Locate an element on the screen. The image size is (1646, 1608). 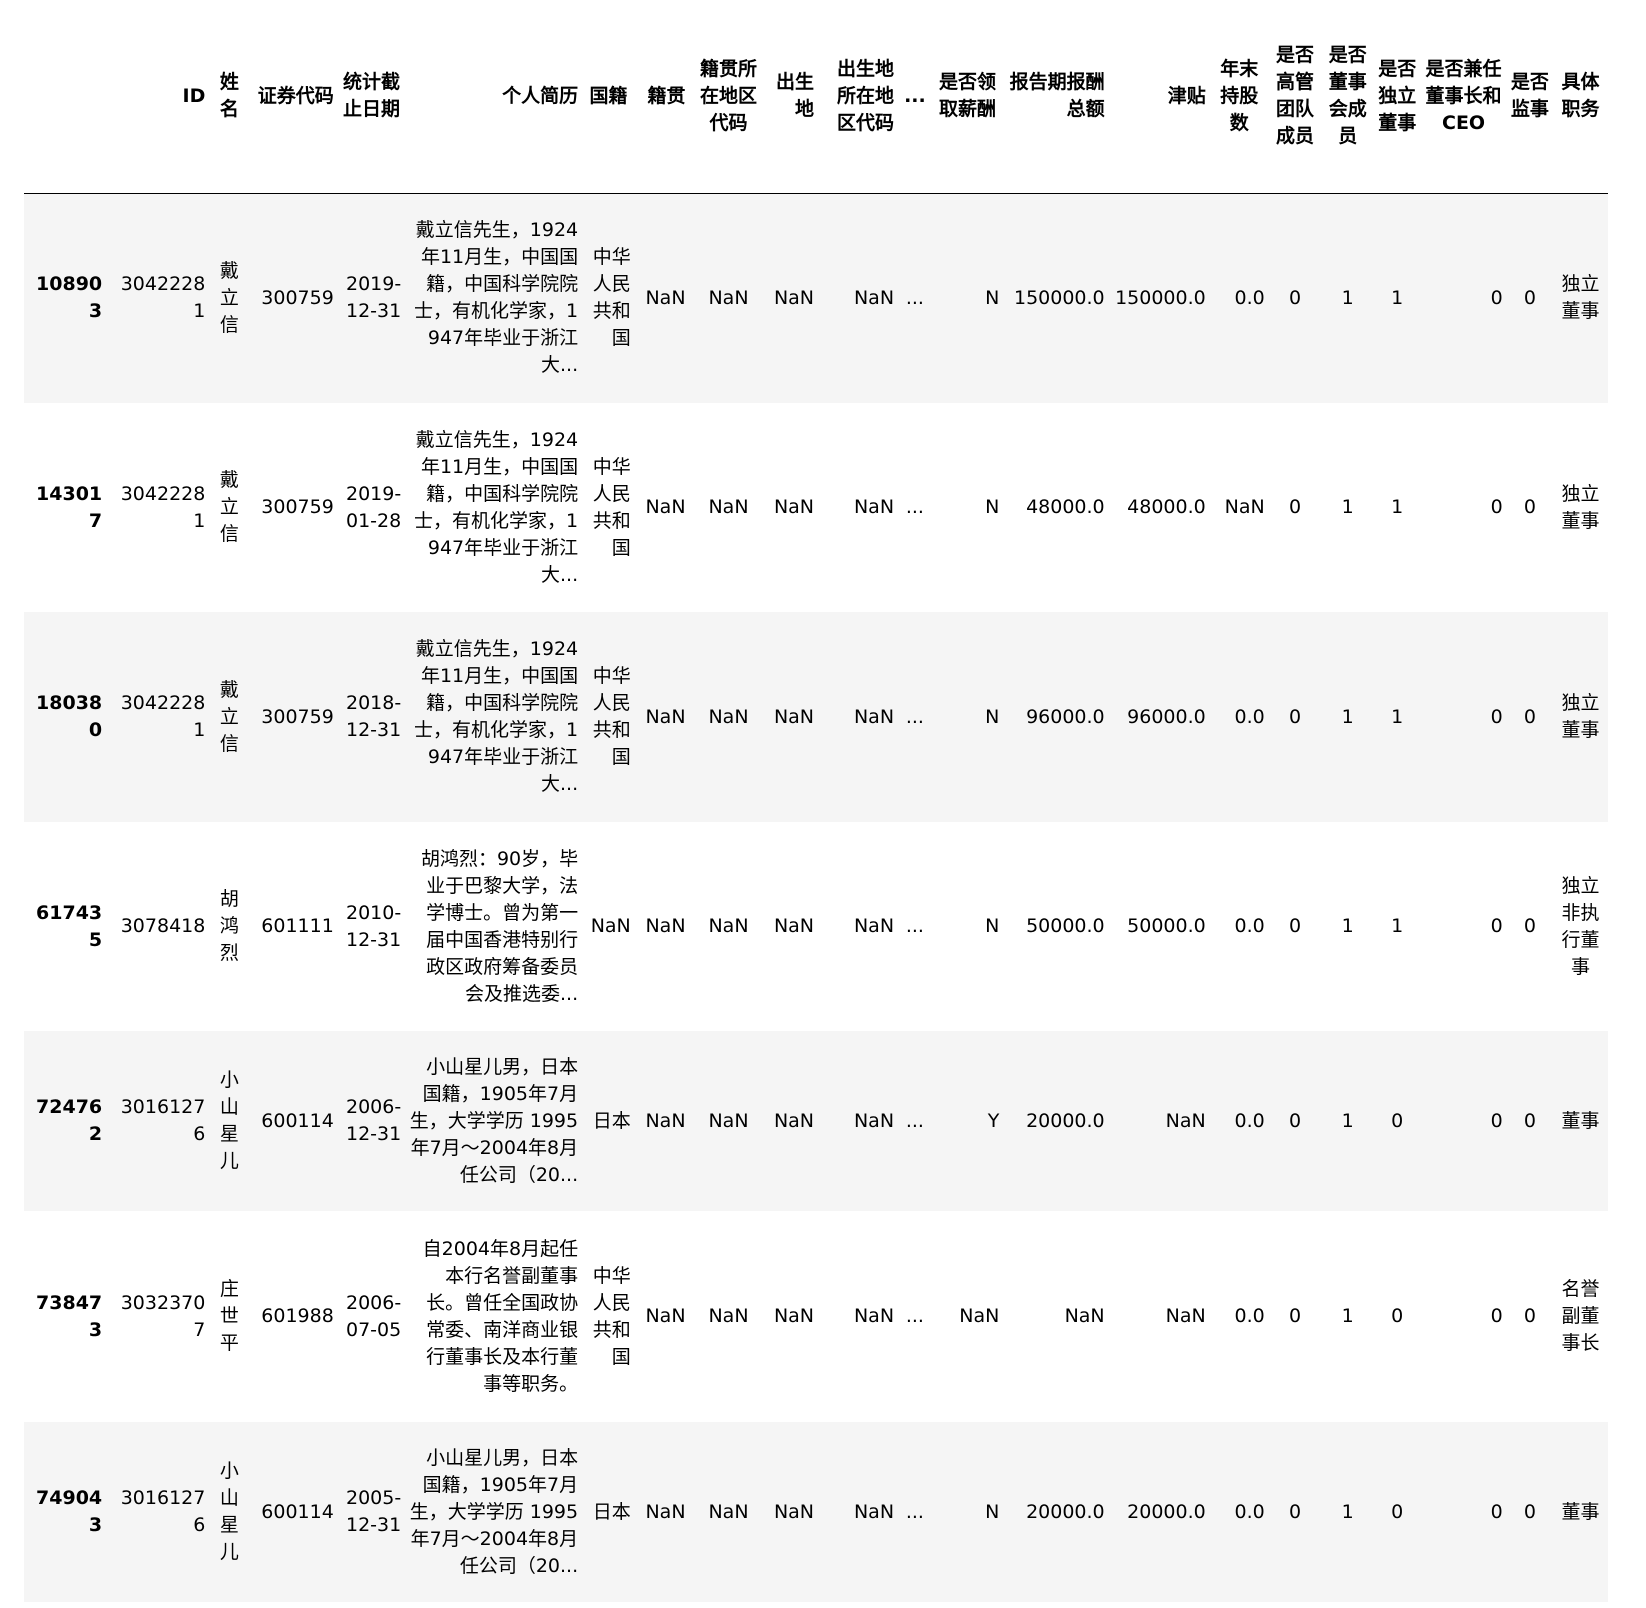
table-cell: 601988 is located at coordinates (297, 1316).